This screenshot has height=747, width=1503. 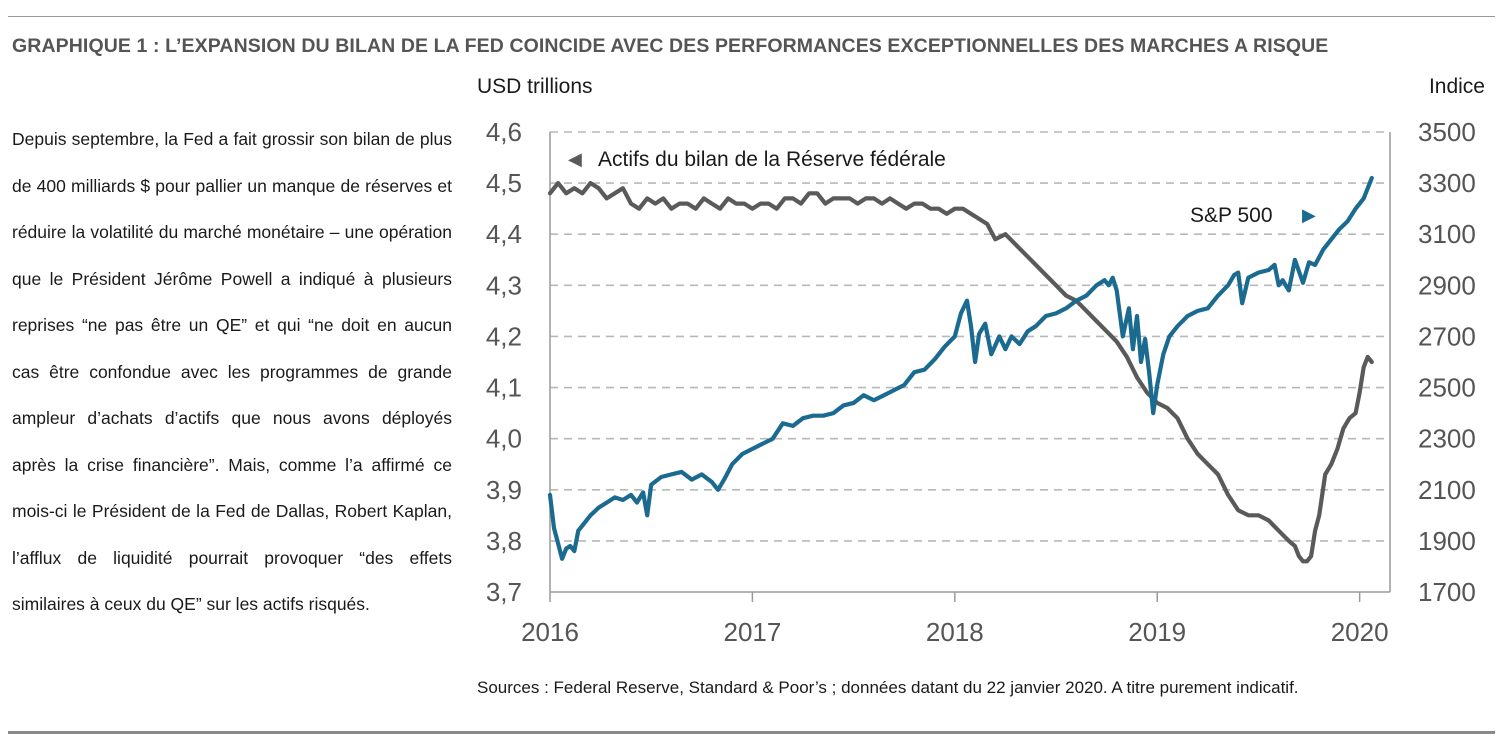 I want to click on y-right-tick-label: 3500, so click(x=1447, y=132).